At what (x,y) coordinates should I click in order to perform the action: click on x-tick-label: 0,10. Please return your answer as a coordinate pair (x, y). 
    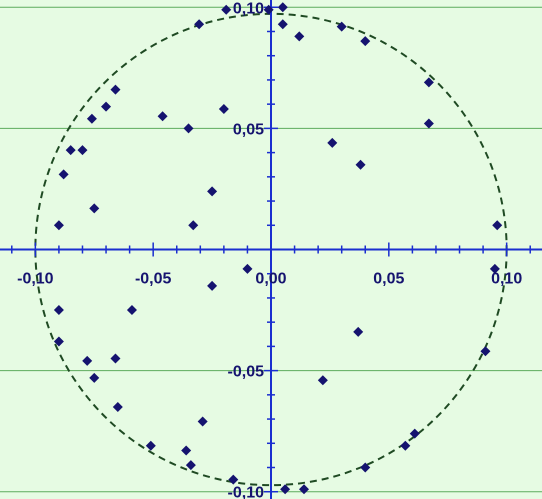
    Looking at the image, I should click on (506, 279).